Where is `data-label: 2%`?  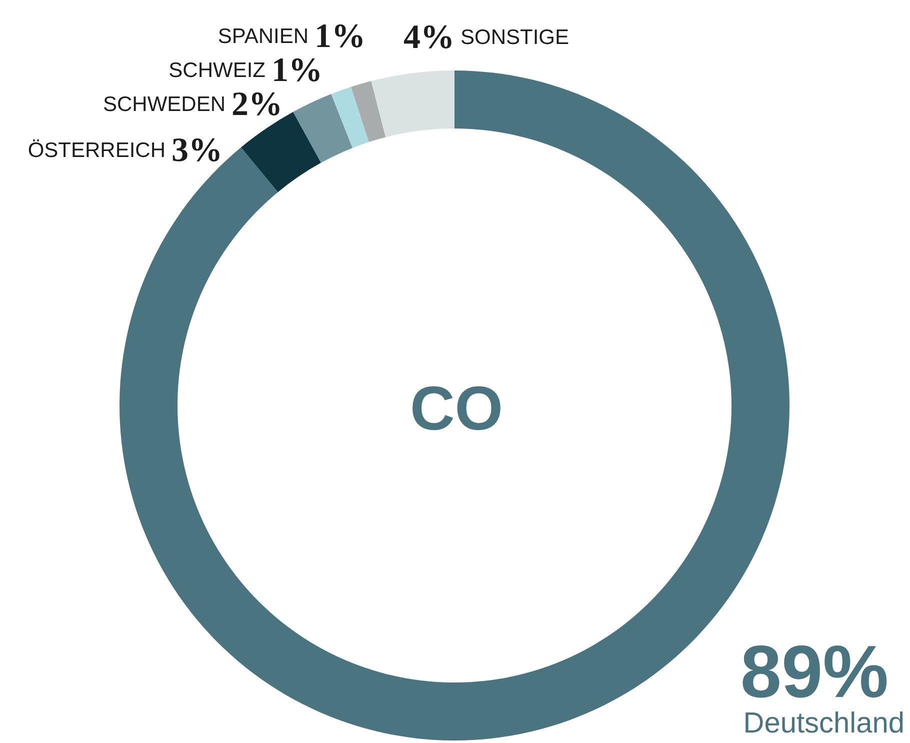 data-label: 2% is located at coordinates (257, 104).